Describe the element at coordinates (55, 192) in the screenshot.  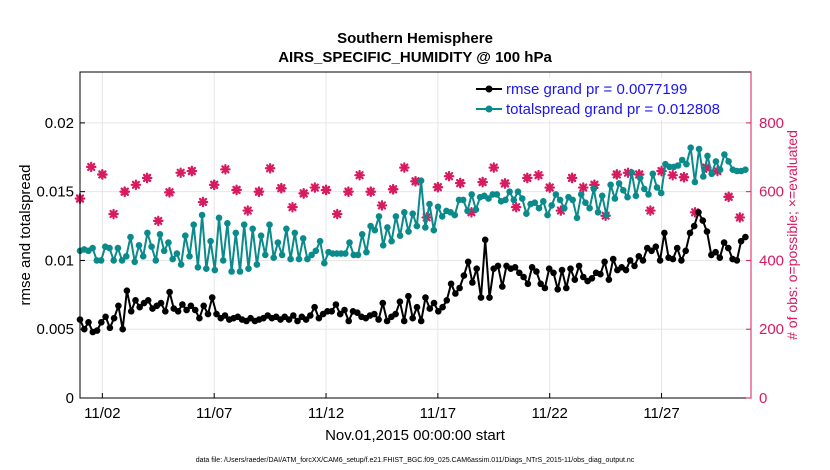
I see `y-tick-label: 0.015` at that location.